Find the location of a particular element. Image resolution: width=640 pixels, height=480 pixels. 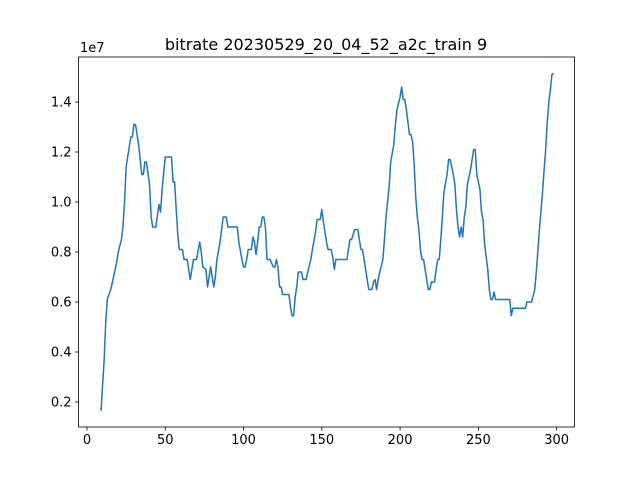

y-tick-label: 1.0 is located at coordinates (61, 203).